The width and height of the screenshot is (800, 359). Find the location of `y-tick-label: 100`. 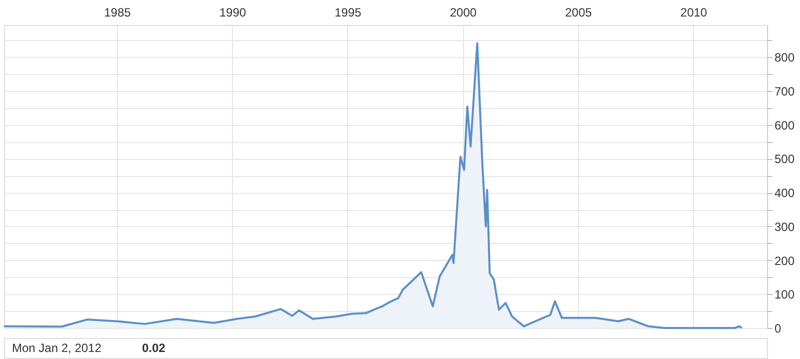

y-tick-label: 100 is located at coordinates (784, 295).